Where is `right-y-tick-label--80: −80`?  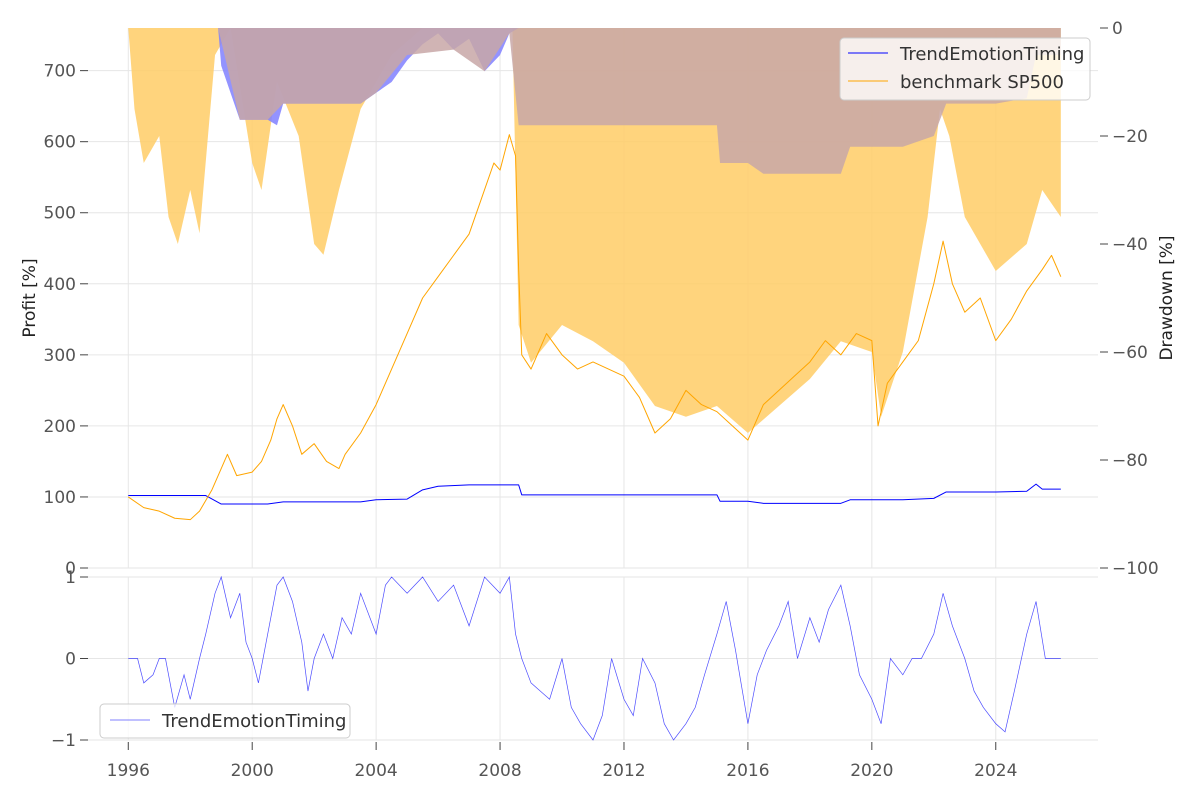
right-y-tick-label--80: −80 is located at coordinates (1130, 461).